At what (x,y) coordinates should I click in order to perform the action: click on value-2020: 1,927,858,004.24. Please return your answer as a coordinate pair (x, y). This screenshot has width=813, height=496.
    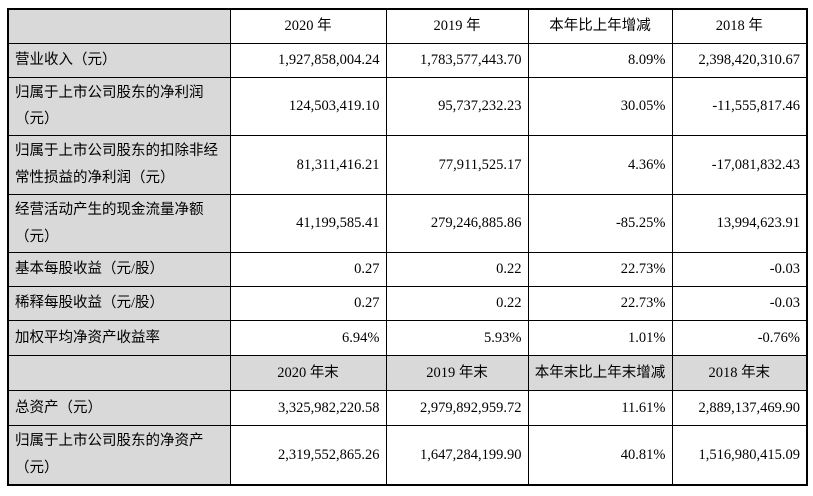
    Looking at the image, I should click on (308, 60).